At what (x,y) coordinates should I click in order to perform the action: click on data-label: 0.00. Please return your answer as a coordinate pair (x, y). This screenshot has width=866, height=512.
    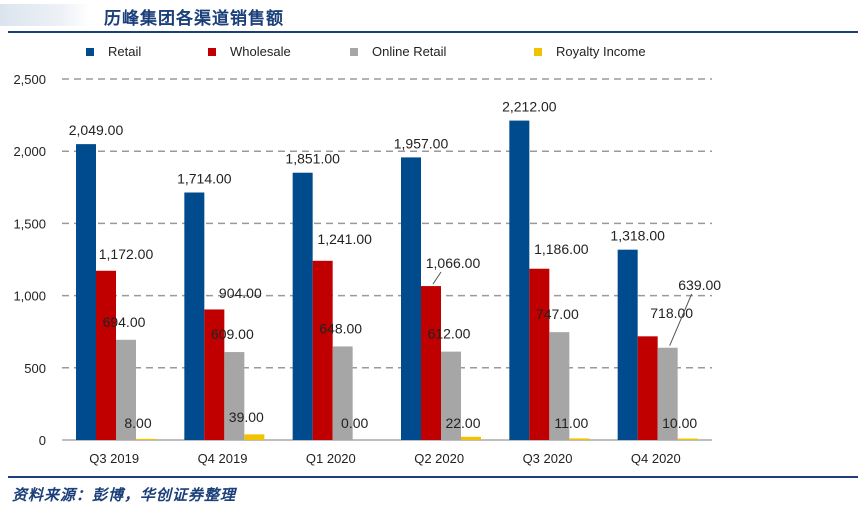
    Looking at the image, I should click on (354, 423).